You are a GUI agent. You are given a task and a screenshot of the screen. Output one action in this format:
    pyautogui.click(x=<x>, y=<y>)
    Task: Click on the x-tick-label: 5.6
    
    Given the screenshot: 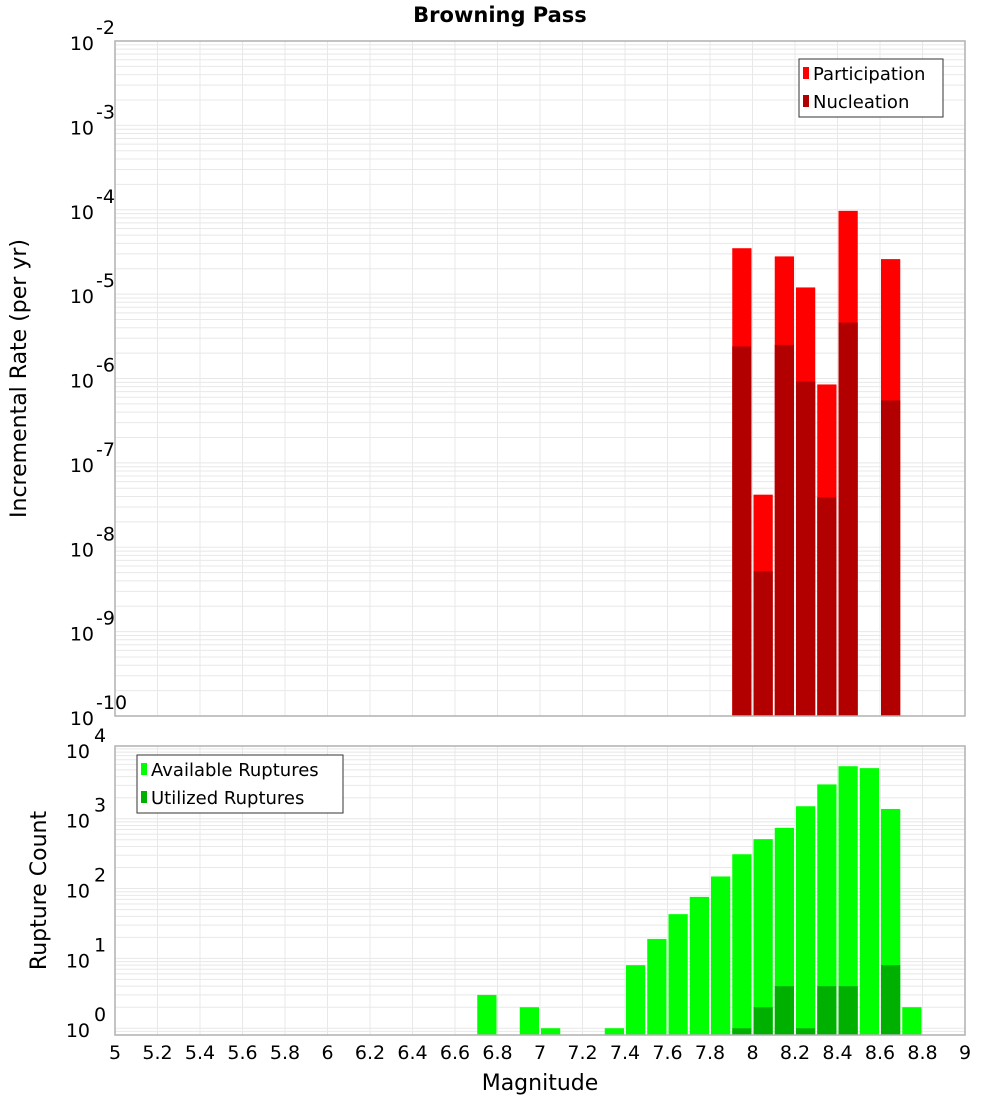 What is the action you would take?
    pyautogui.click(x=242, y=1053)
    